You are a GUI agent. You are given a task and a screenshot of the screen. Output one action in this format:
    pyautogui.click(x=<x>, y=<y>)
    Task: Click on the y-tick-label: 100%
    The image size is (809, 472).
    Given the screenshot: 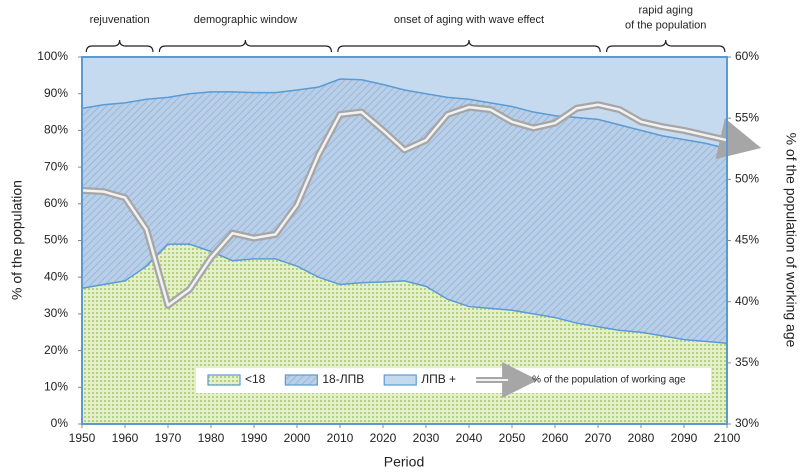 What is the action you would take?
    pyautogui.click(x=52, y=56)
    